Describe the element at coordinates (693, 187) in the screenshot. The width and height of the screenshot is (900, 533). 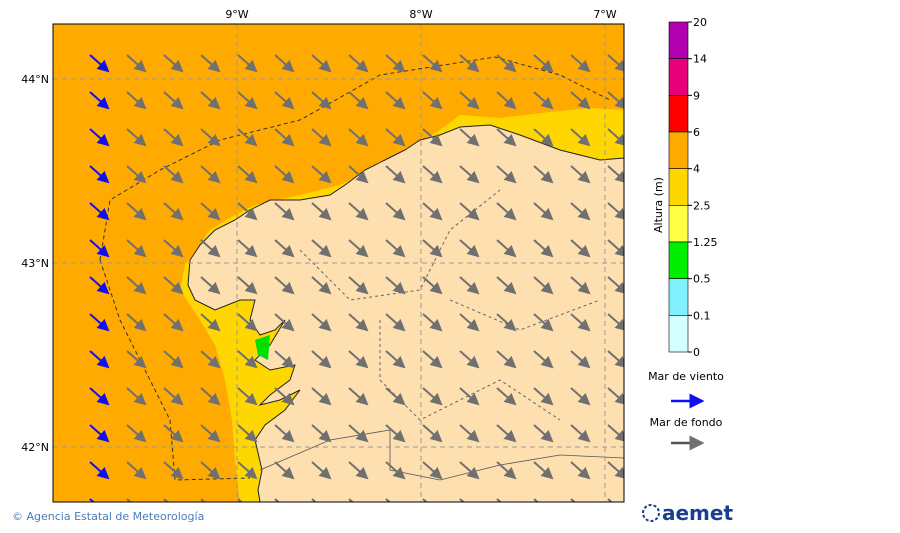
I see `colorbar: 20 14 9 6 4 2.5 1.25 0.5 0.1 0` at that location.